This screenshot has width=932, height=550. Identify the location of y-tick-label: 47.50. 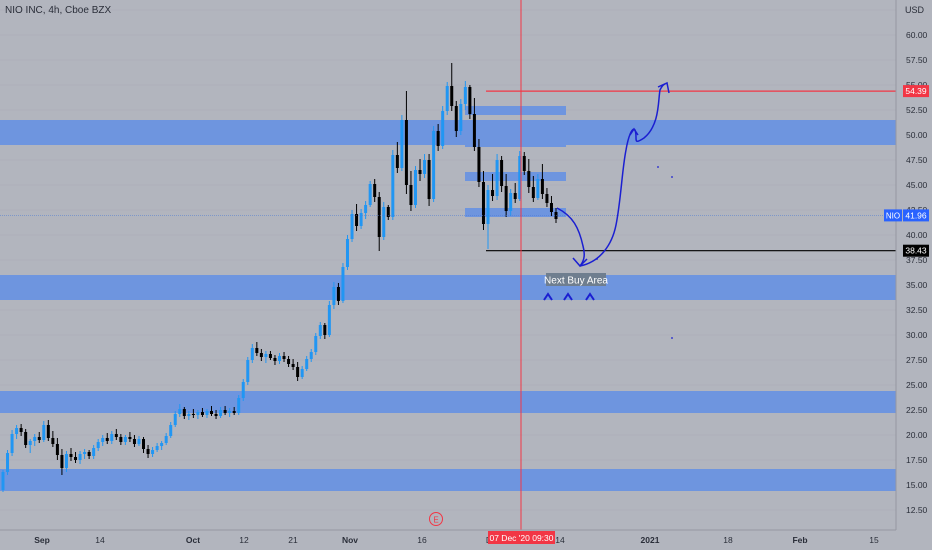
(917, 160).